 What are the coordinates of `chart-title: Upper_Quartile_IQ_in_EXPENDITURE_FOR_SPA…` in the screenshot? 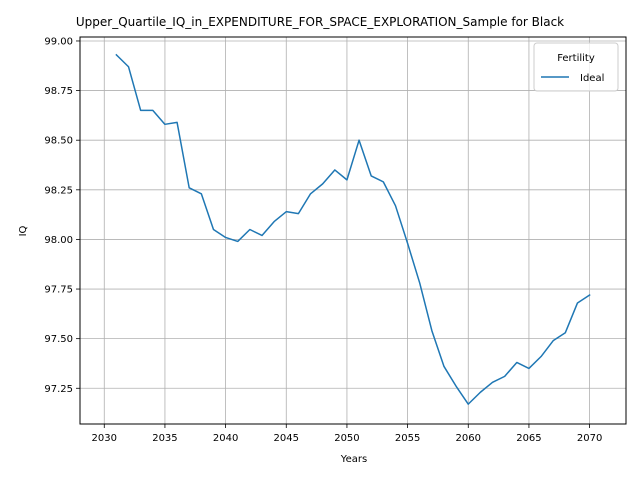 It's located at (320, 22).